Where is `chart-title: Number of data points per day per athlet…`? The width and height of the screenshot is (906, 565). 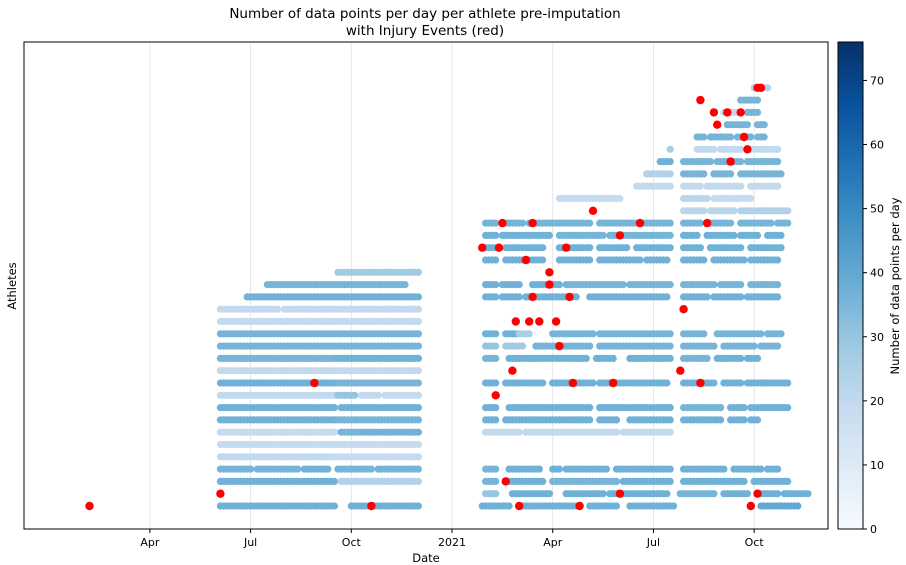
chart-title: Number of data points per day per athlet… is located at coordinates (424, 14).